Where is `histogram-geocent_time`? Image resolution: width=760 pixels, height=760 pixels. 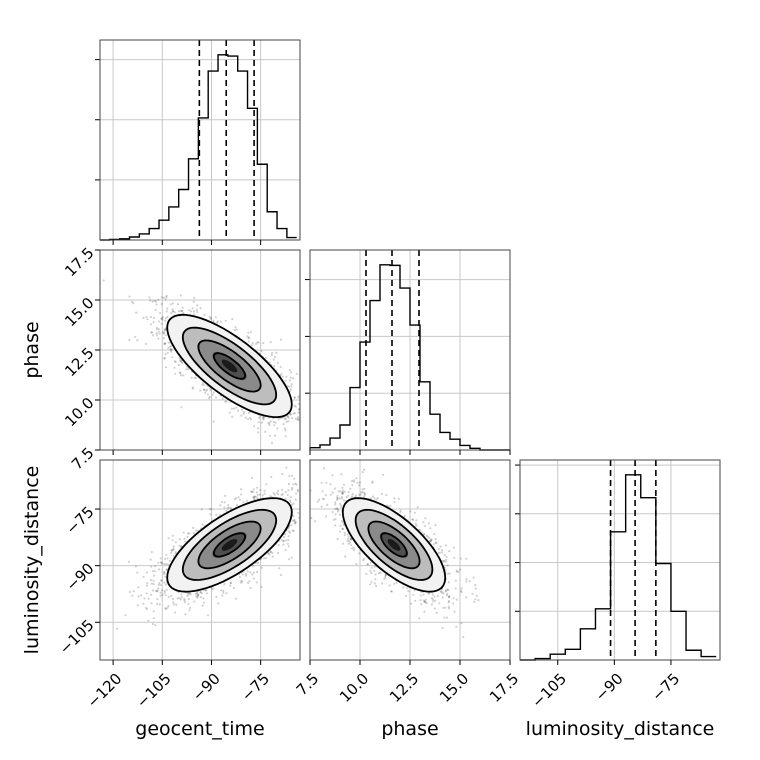
histogram-geocent_time is located at coordinates (198, 147).